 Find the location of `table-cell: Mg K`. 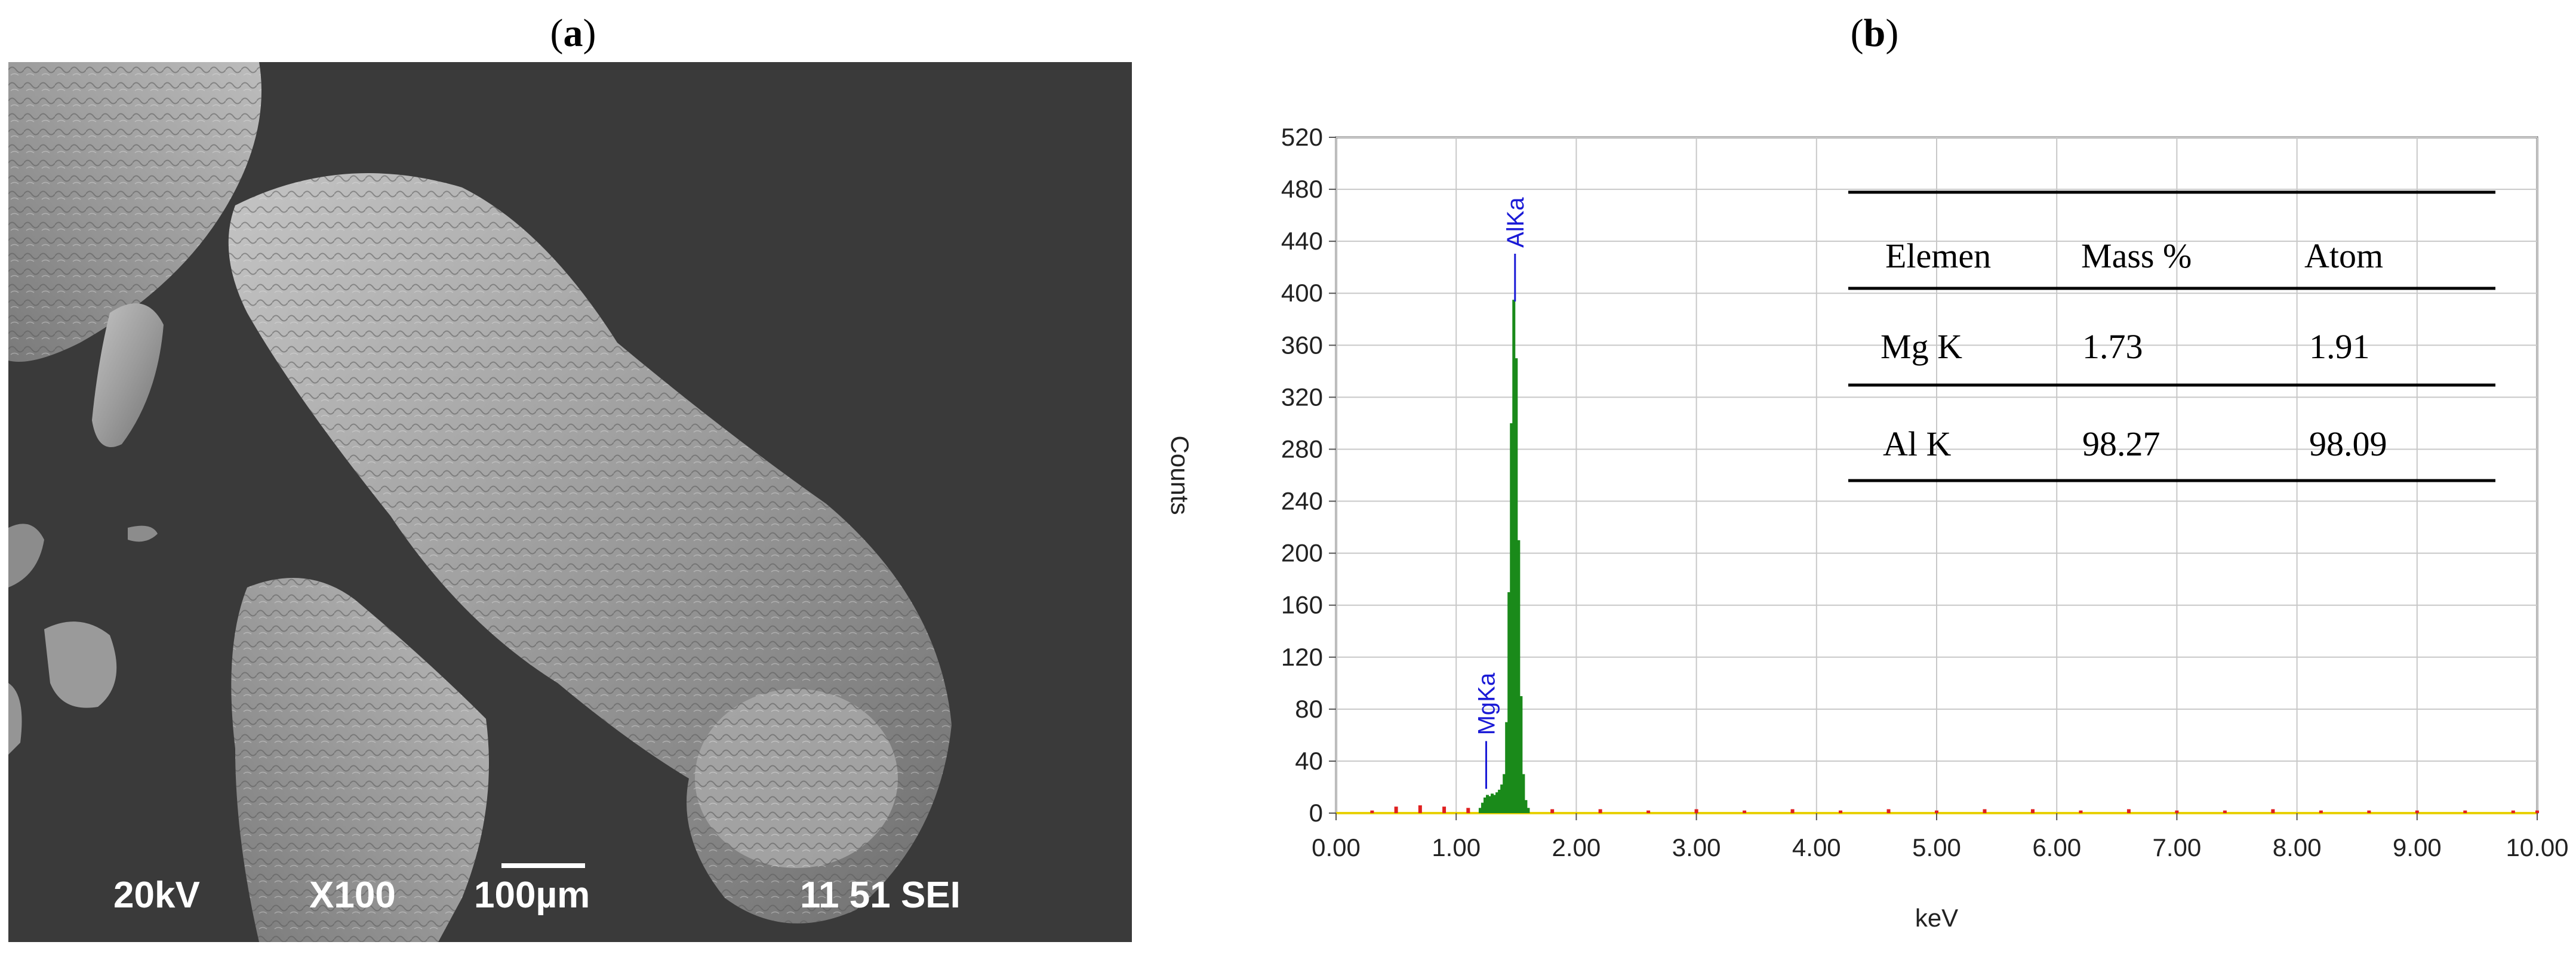

table-cell: Mg K is located at coordinates (1921, 346).